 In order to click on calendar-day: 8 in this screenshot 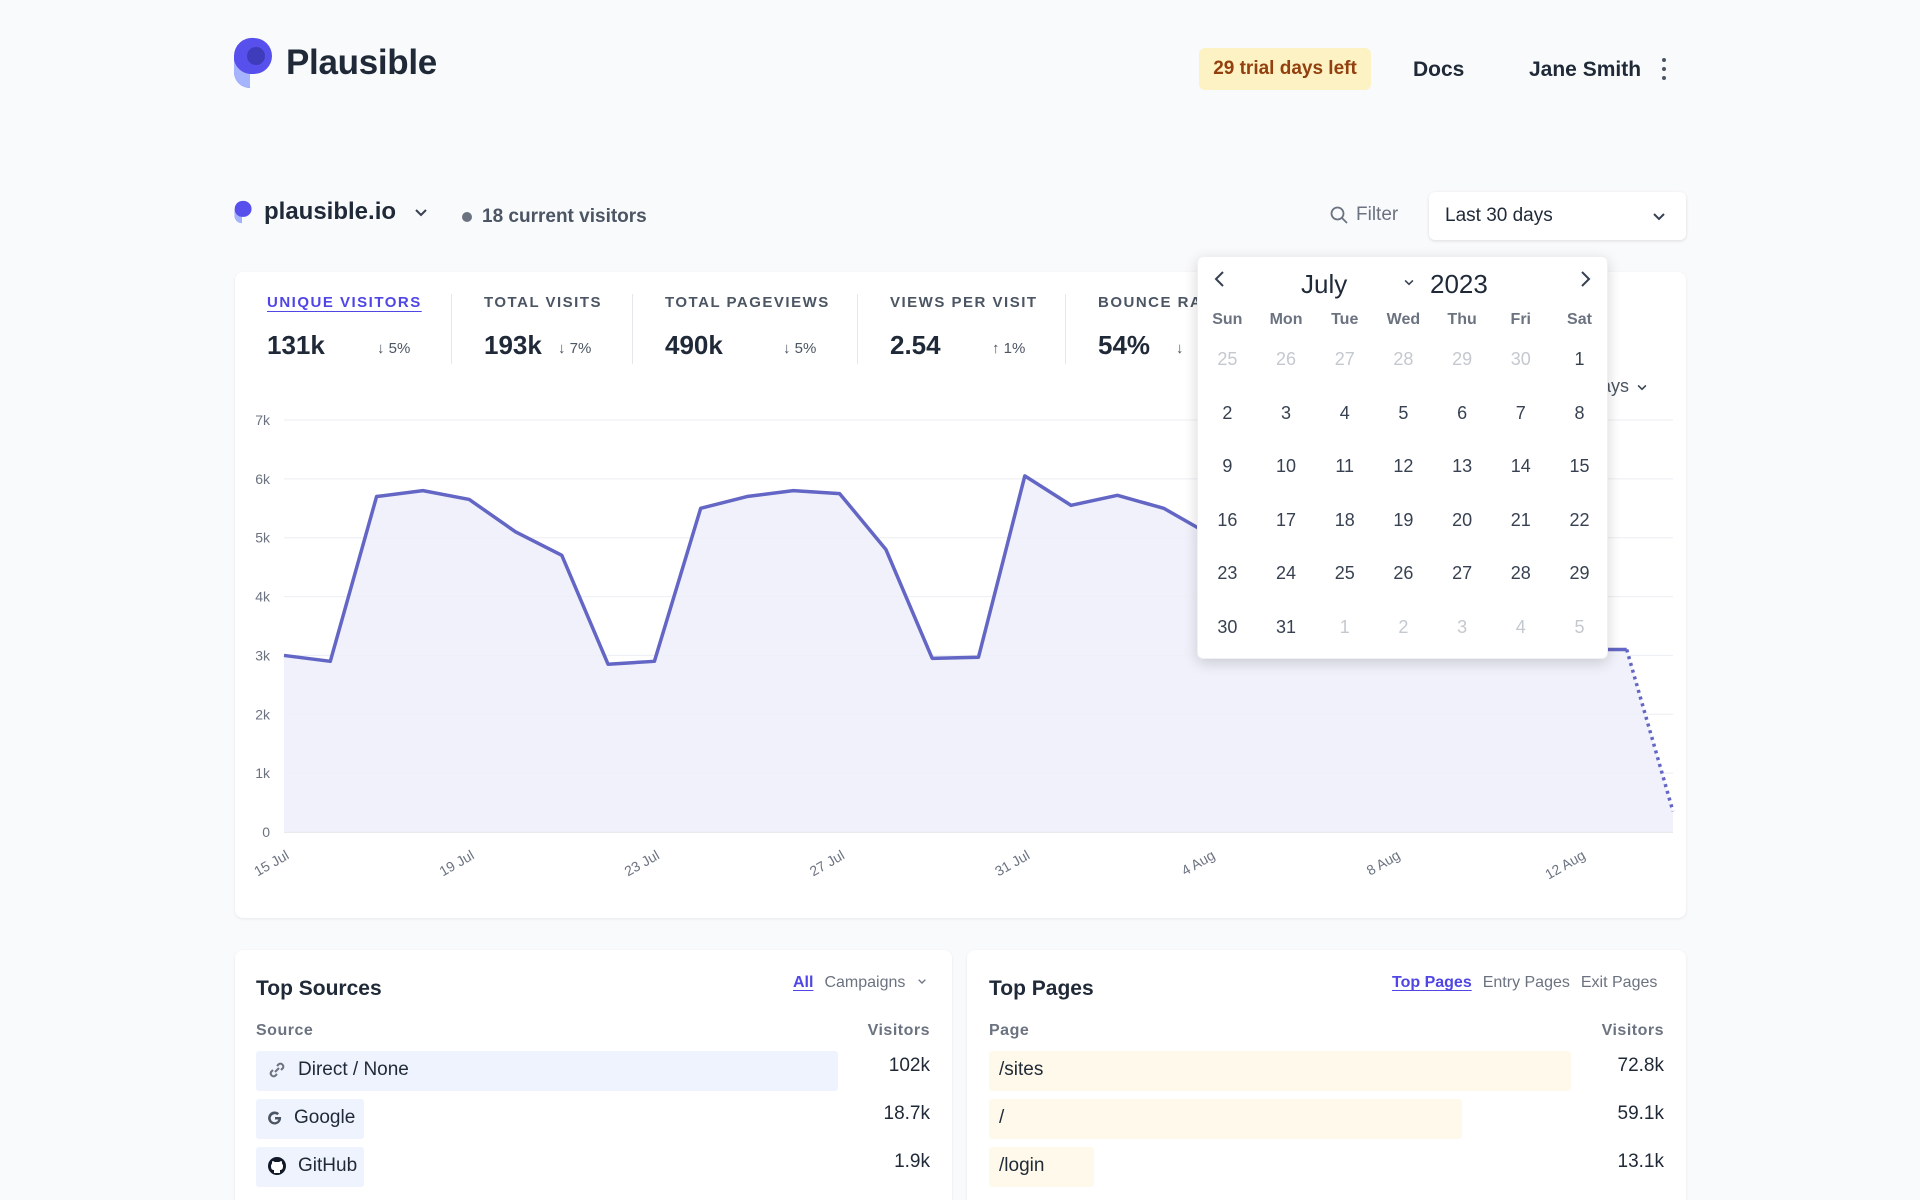, I will do `click(1579, 412)`.